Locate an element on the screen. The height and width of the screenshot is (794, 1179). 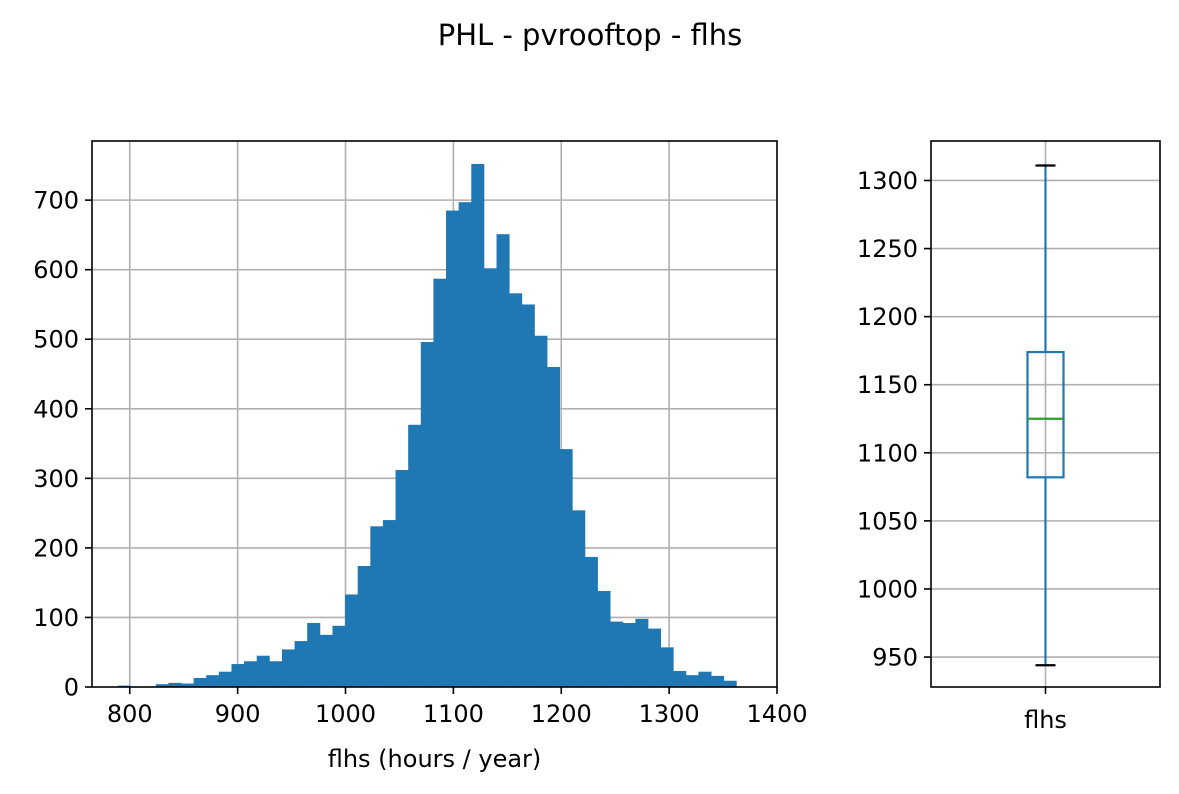
box-category-label: flhs is located at coordinates (1045, 720).